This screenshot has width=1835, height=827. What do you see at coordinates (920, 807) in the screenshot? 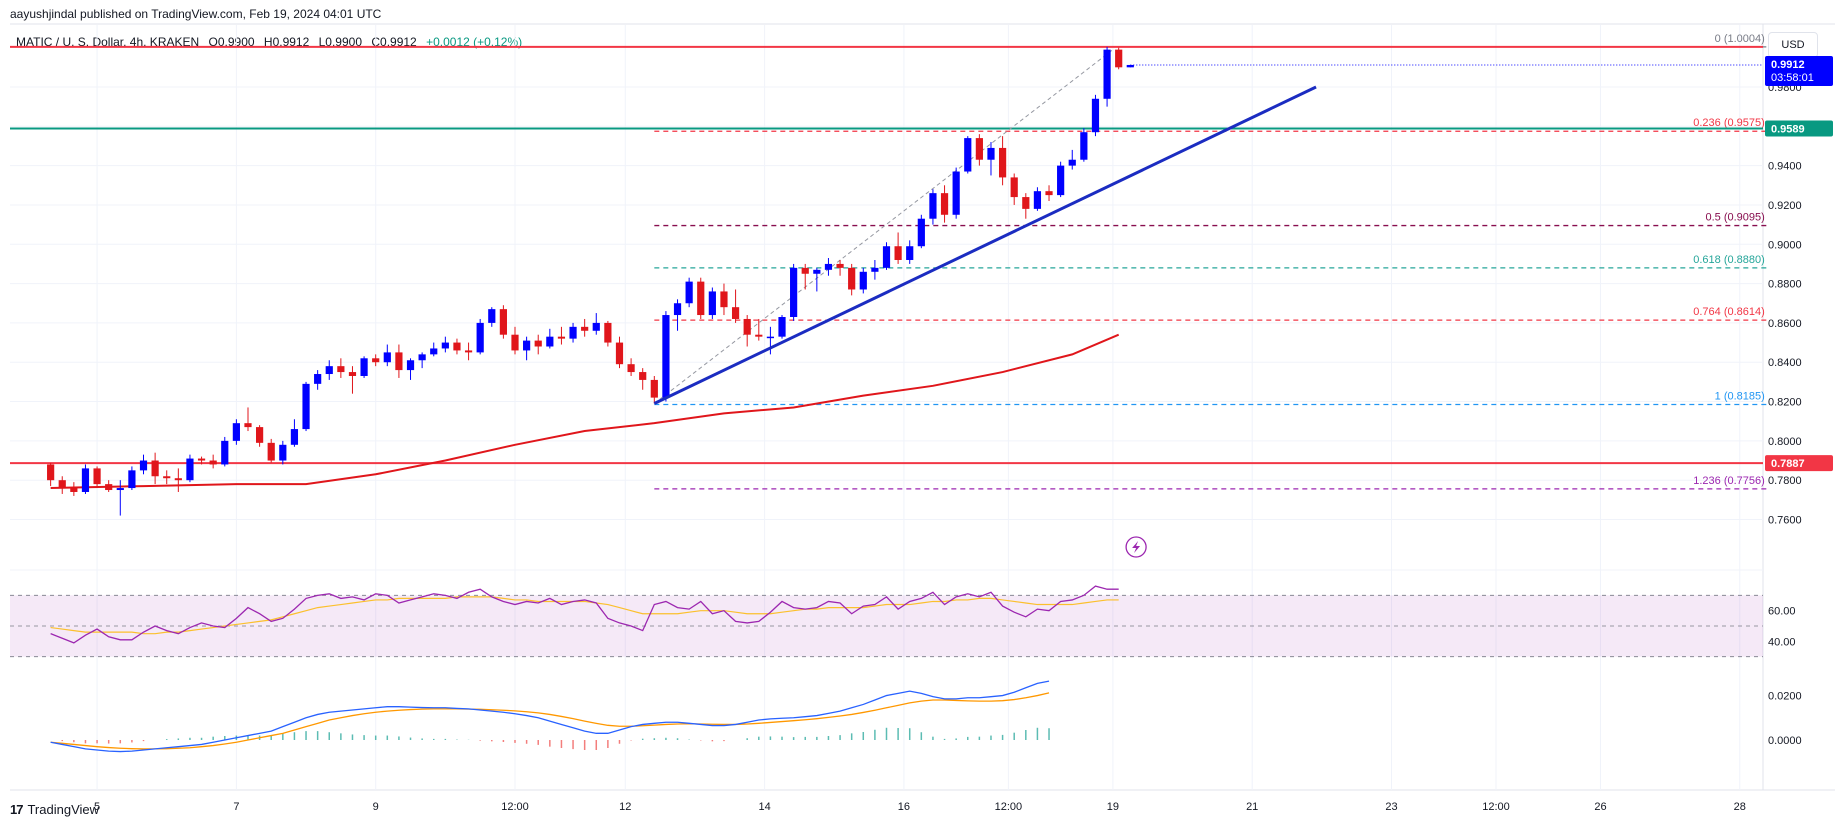
I see `time-axis: 5 7 9 12:00 12 14 16 12:00 19 21 23 12:00 26 28` at bounding box center [920, 807].